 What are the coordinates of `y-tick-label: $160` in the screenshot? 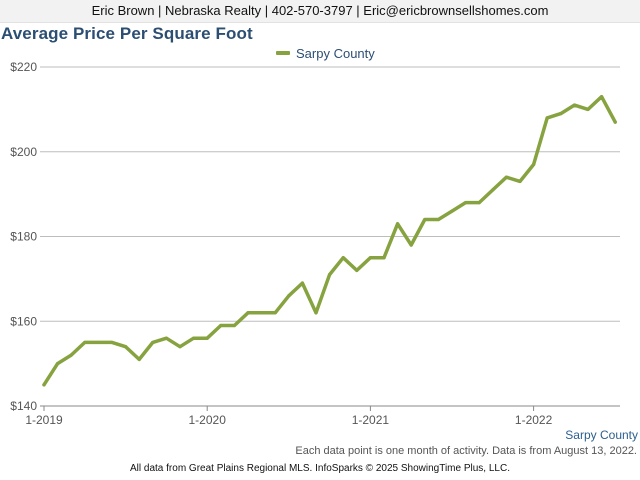 It's located at (23, 321).